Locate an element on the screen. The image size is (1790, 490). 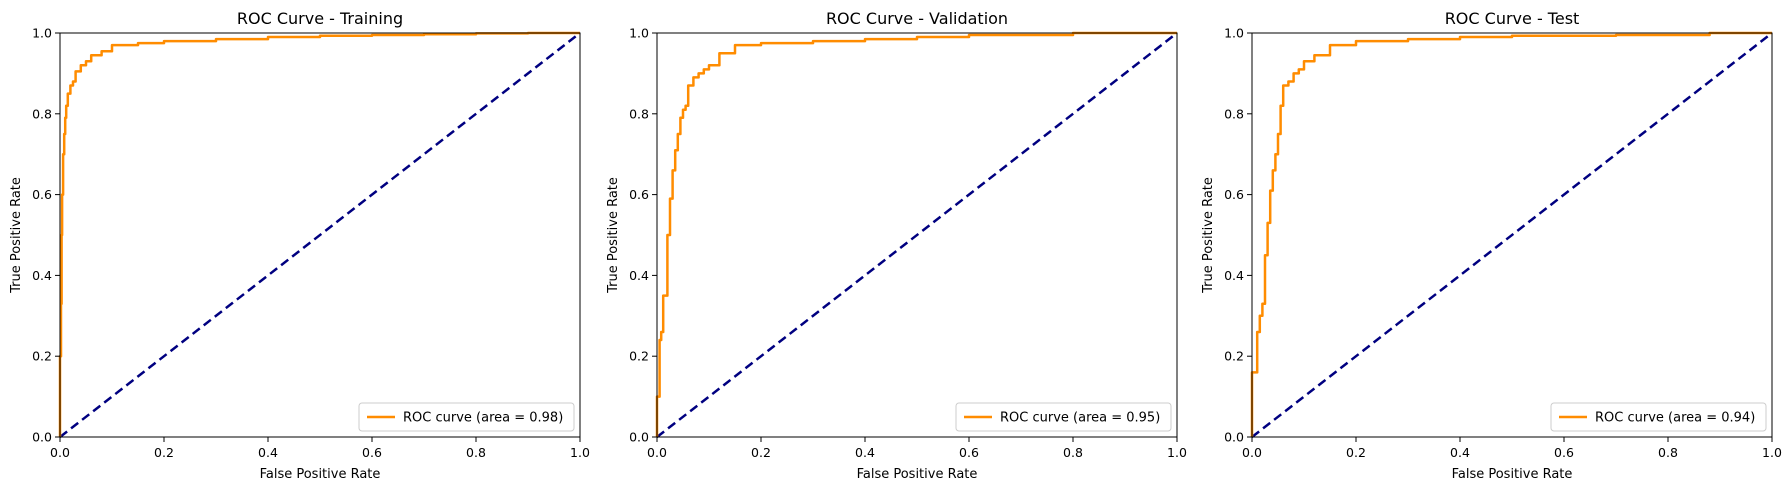
legend: ROC curve (area = 0.98) is located at coordinates (466, 417).